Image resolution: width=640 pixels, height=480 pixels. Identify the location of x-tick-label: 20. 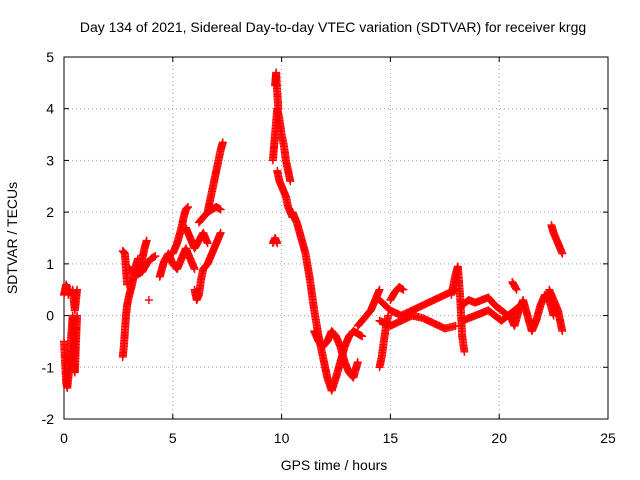
(499, 438).